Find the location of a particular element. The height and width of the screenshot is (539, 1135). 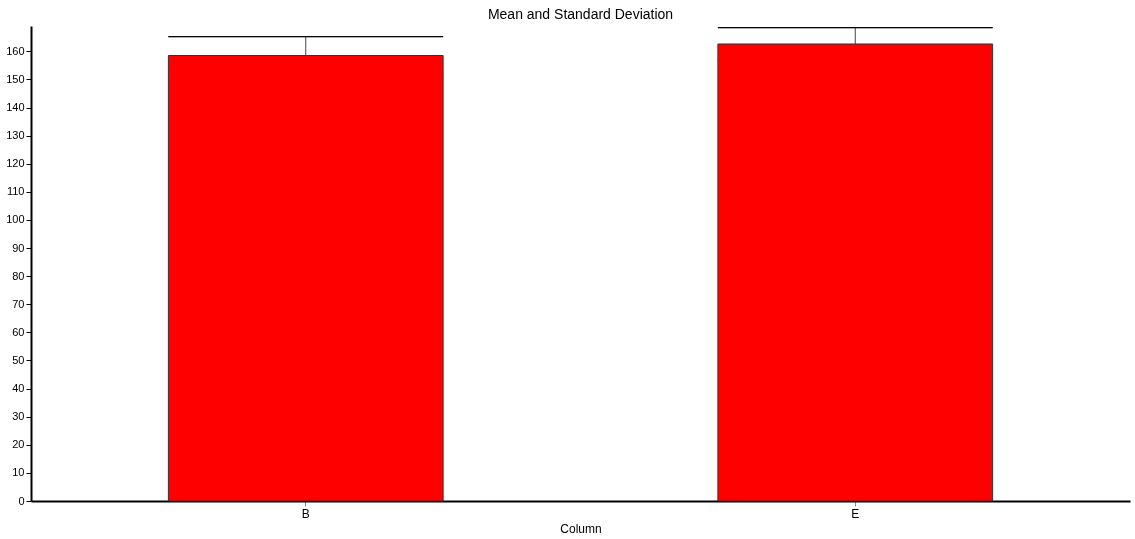

y-tick-label: 70 is located at coordinates (18, 303).